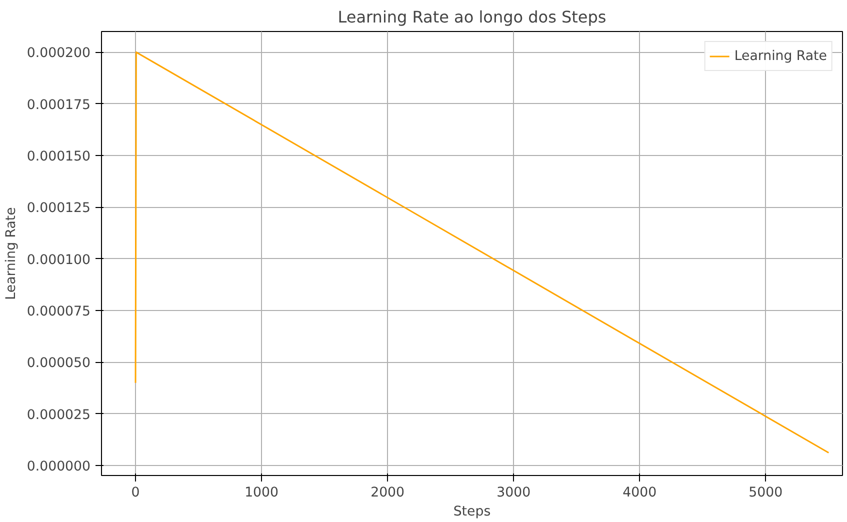 This screenshot has width=847, height=522. What do you see at coordinates (58, 467) in the screenshot?
I see `y-tick-label: 0.000000` at bounding box center [58, 467].